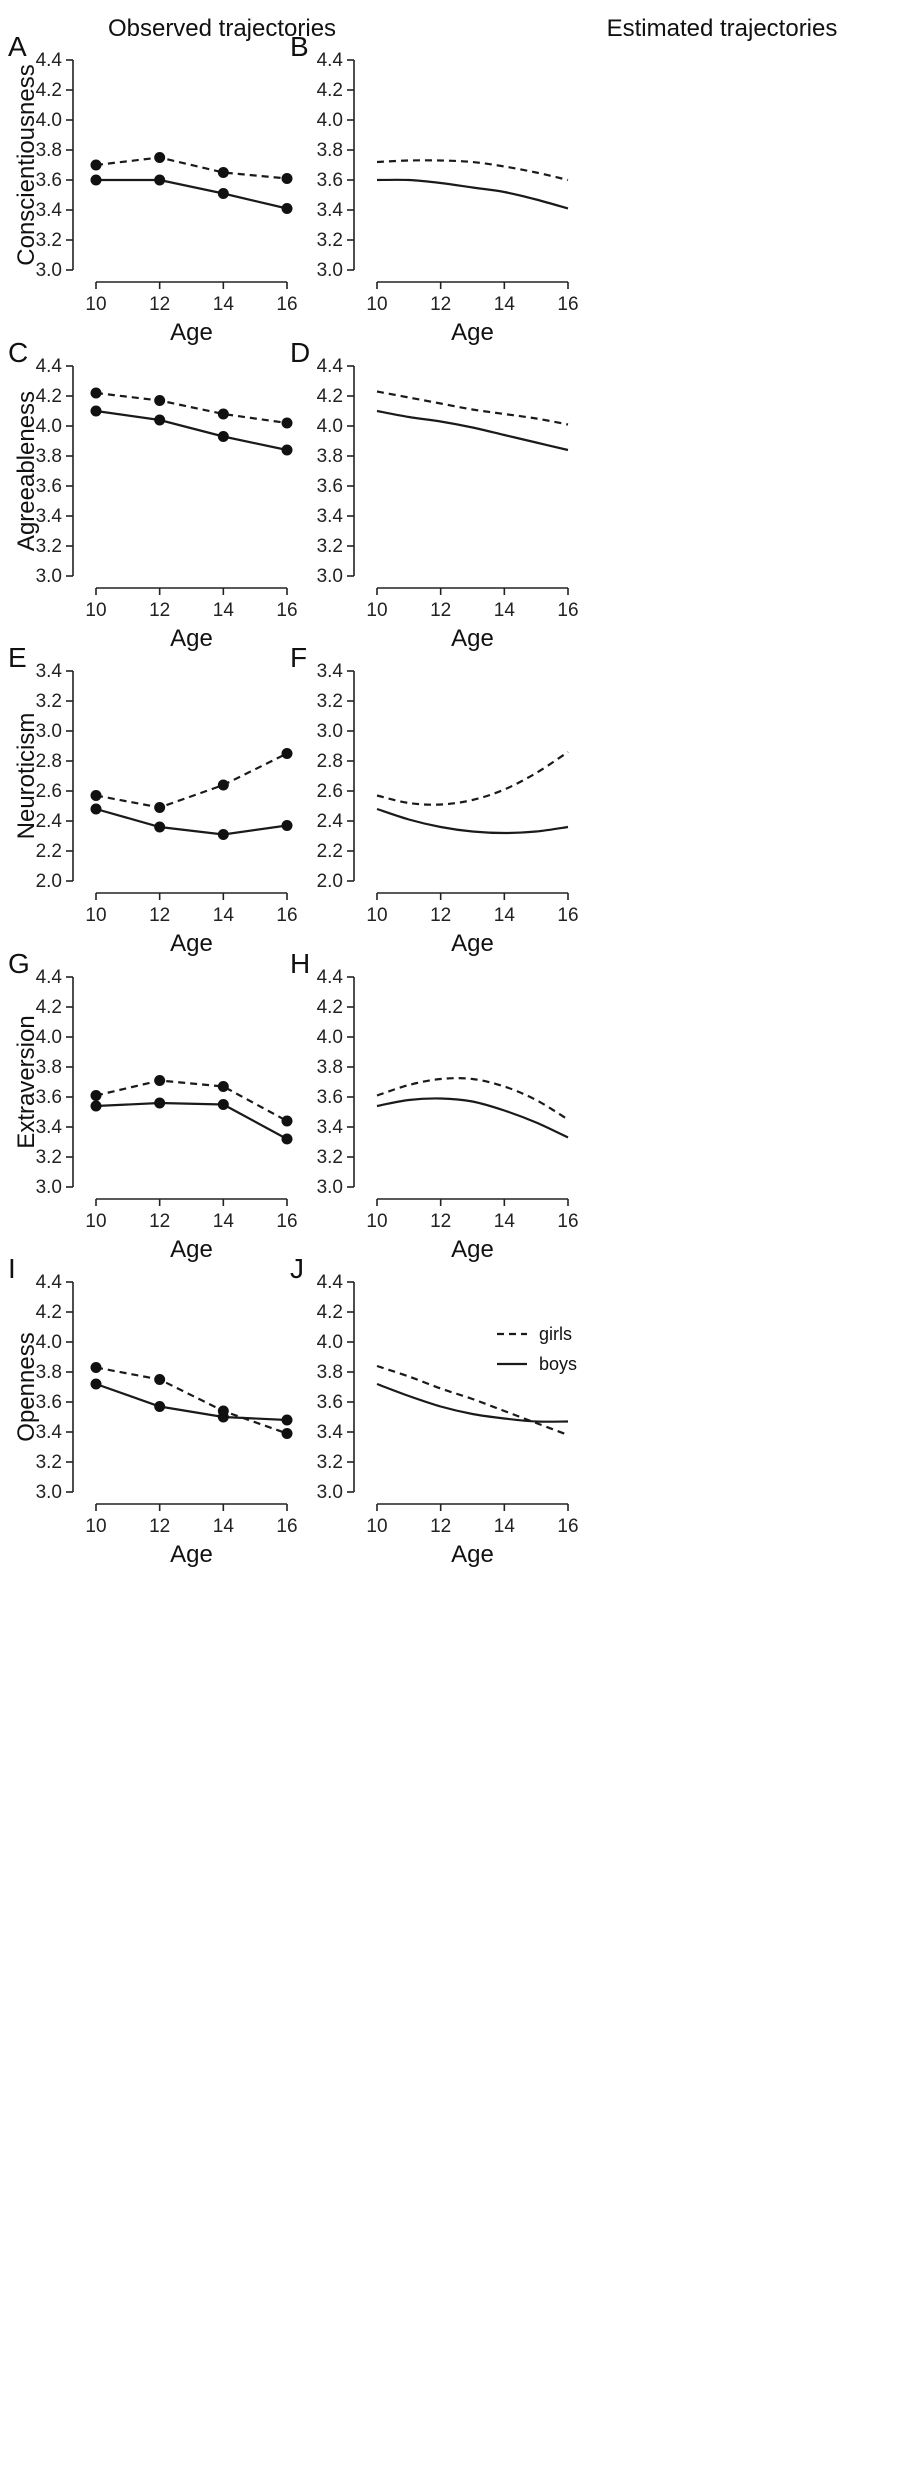 The height and width of the screenshot is (2478, 910). Describe the element at coordinates (17, 657) in the screenshot. I see `panel-letter: E` at that location.